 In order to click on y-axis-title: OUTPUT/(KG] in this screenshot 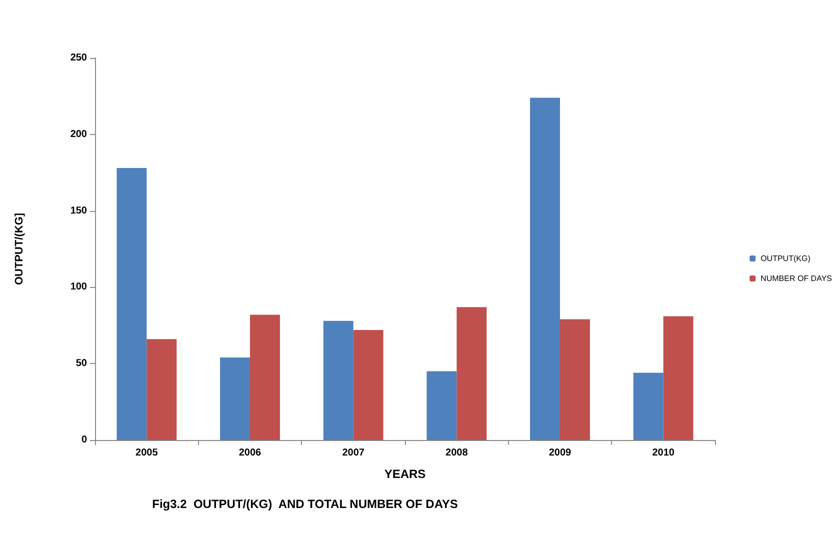, I will do `click(20, 249)`.